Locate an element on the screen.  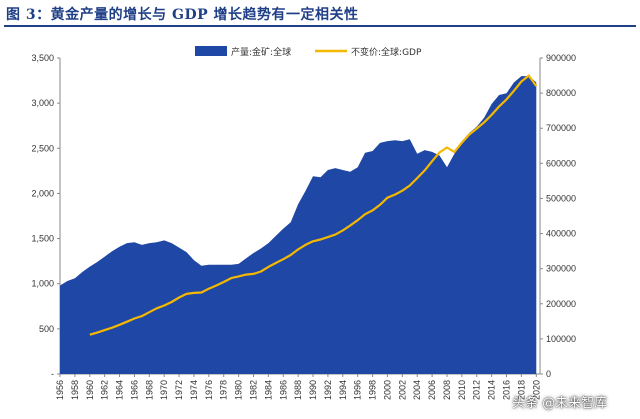
x-tick-label: 2000 is located at coordinates (387, 390).